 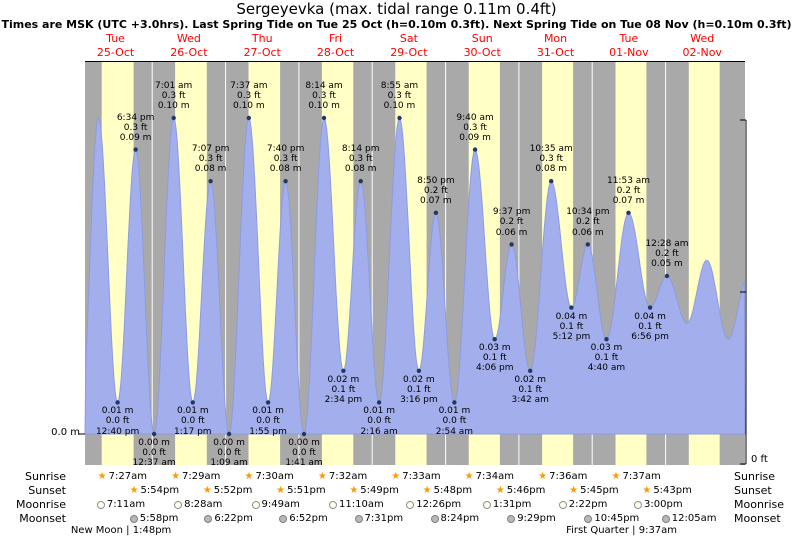 I want to click on almanac-row-label-right: Moonrise, so click(x=759, y=504).